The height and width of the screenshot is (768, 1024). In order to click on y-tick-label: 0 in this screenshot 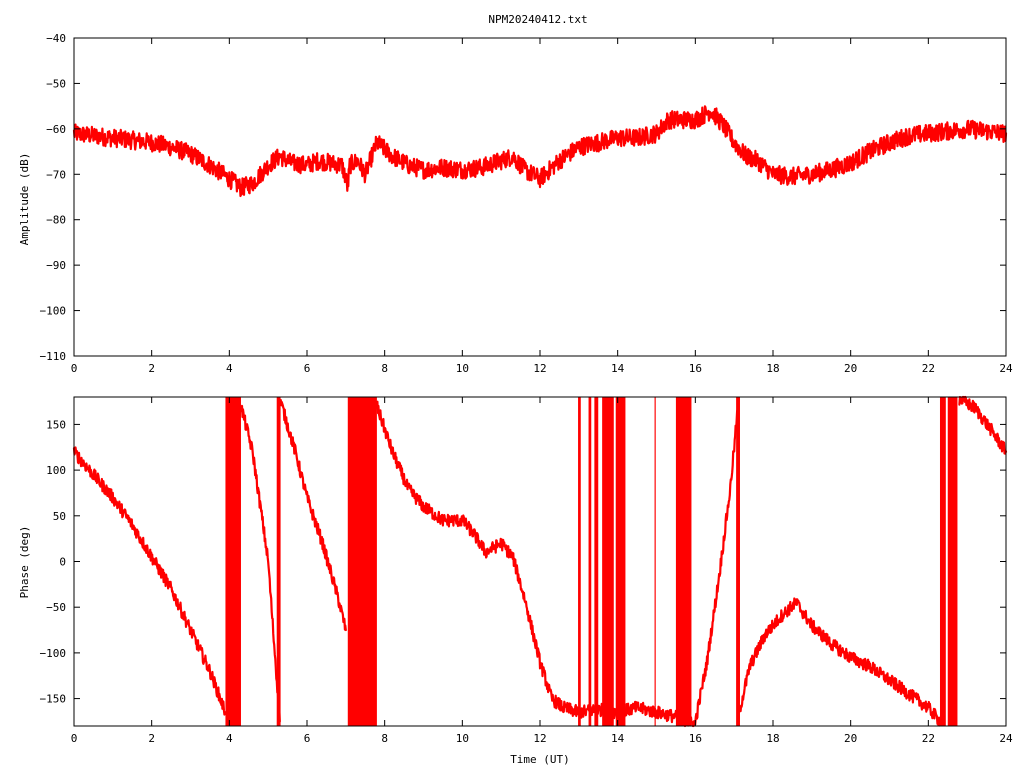, I will do `click(62, 562)`.